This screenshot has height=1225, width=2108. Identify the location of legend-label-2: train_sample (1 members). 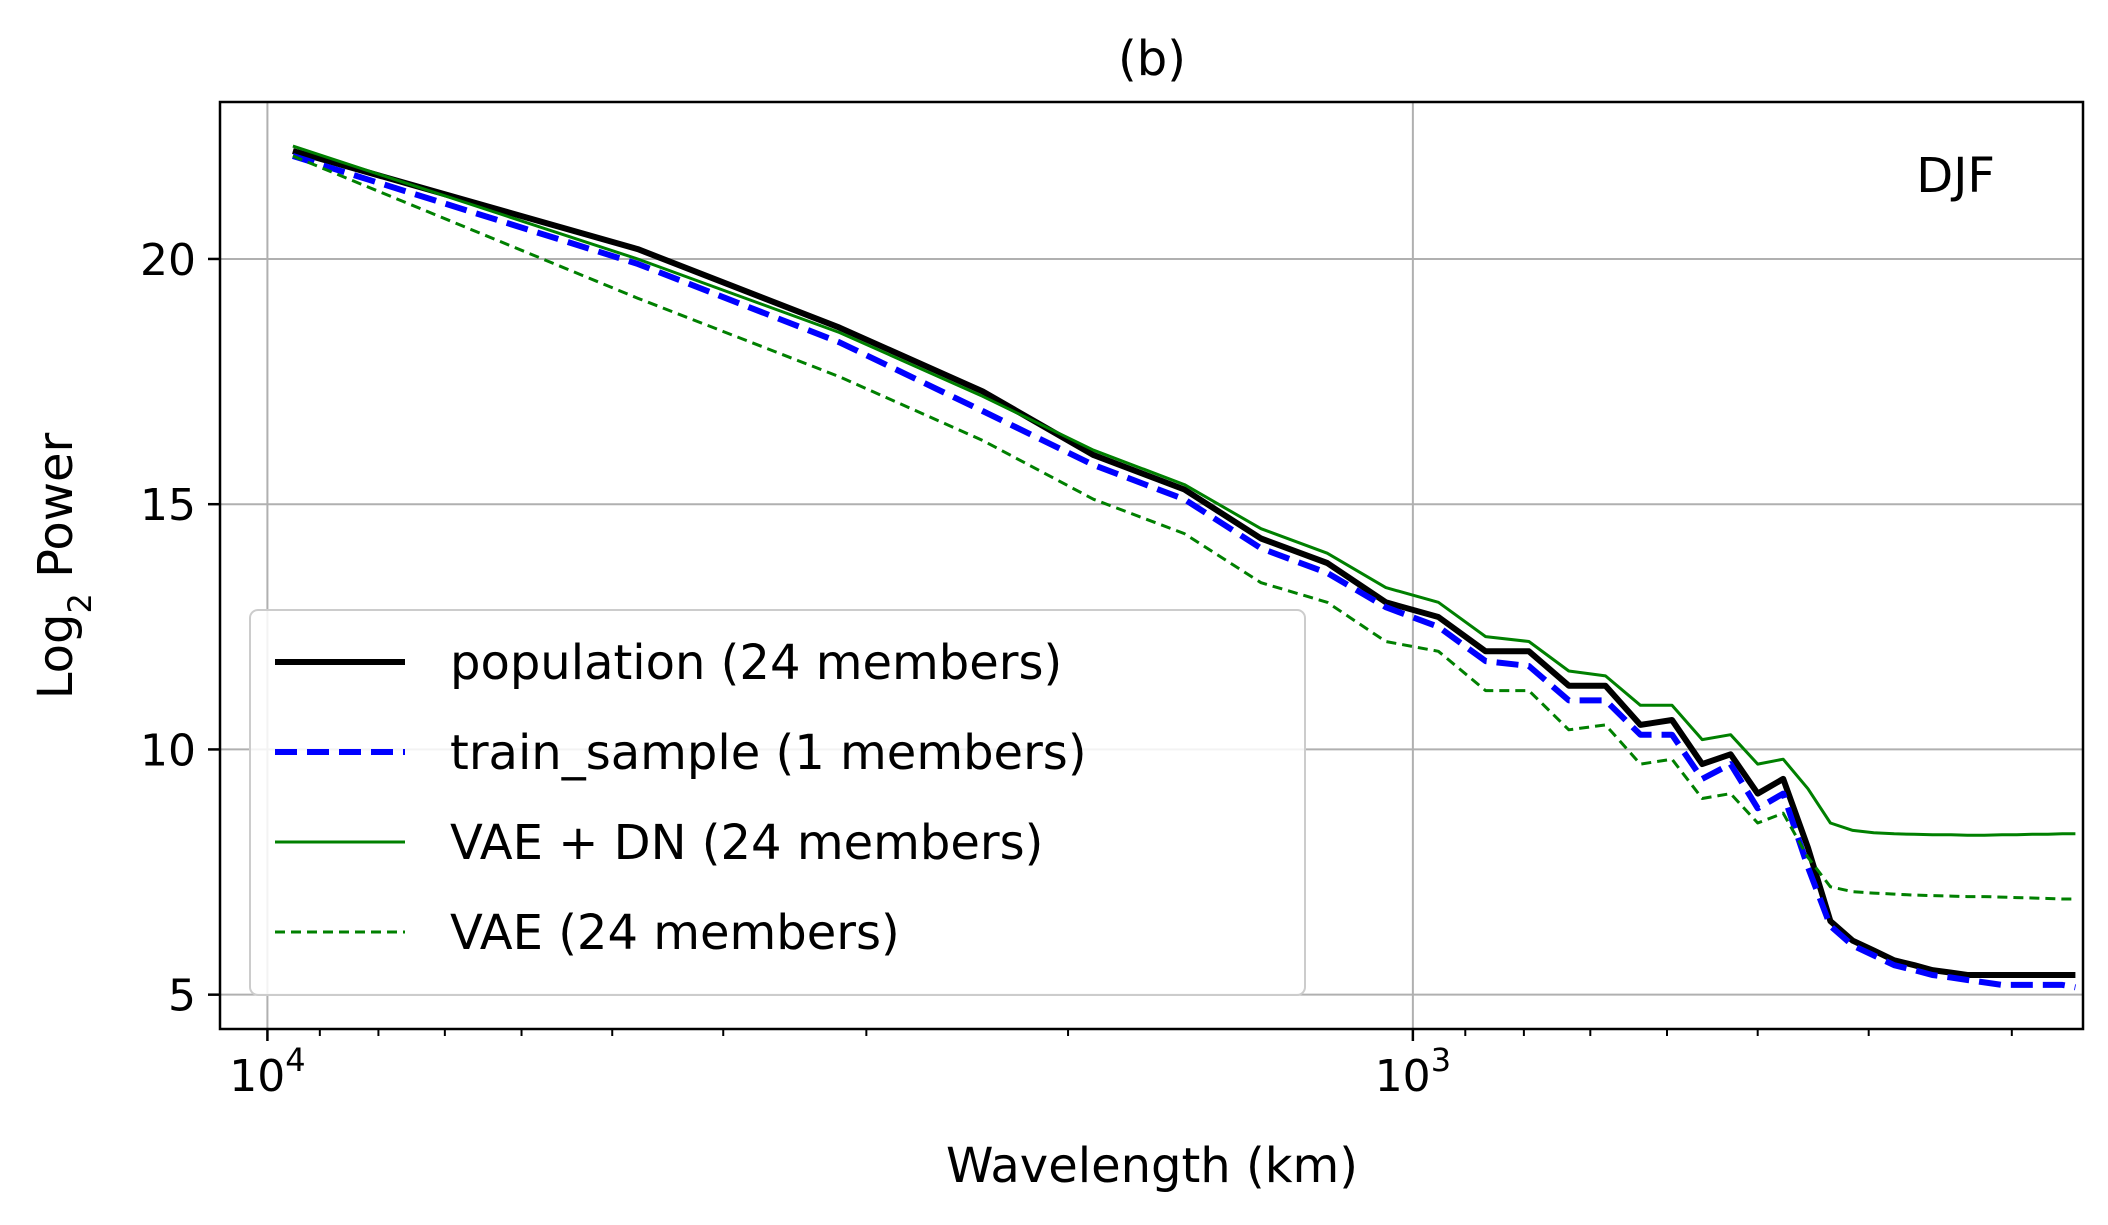
(768, 753).